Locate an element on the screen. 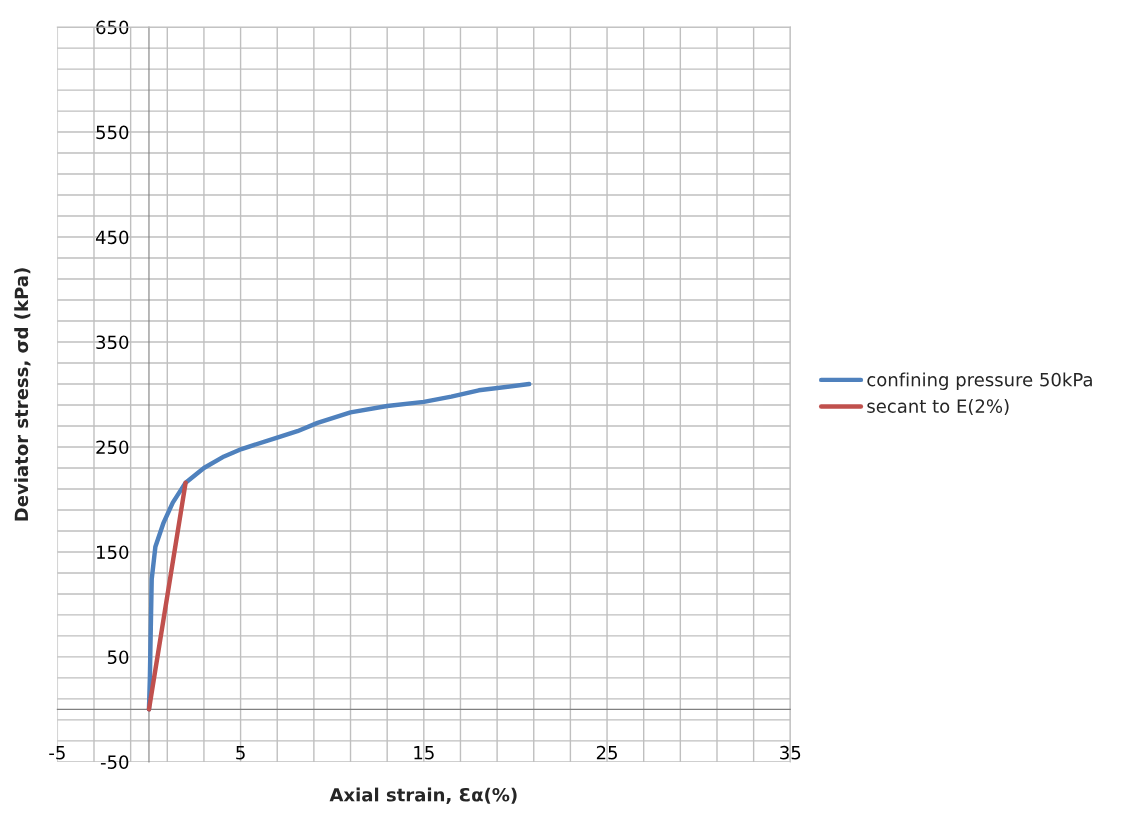 The width and height of the screenshot is (1147, 821). x-tick-label: 15 is located at coordinates (424, 753).